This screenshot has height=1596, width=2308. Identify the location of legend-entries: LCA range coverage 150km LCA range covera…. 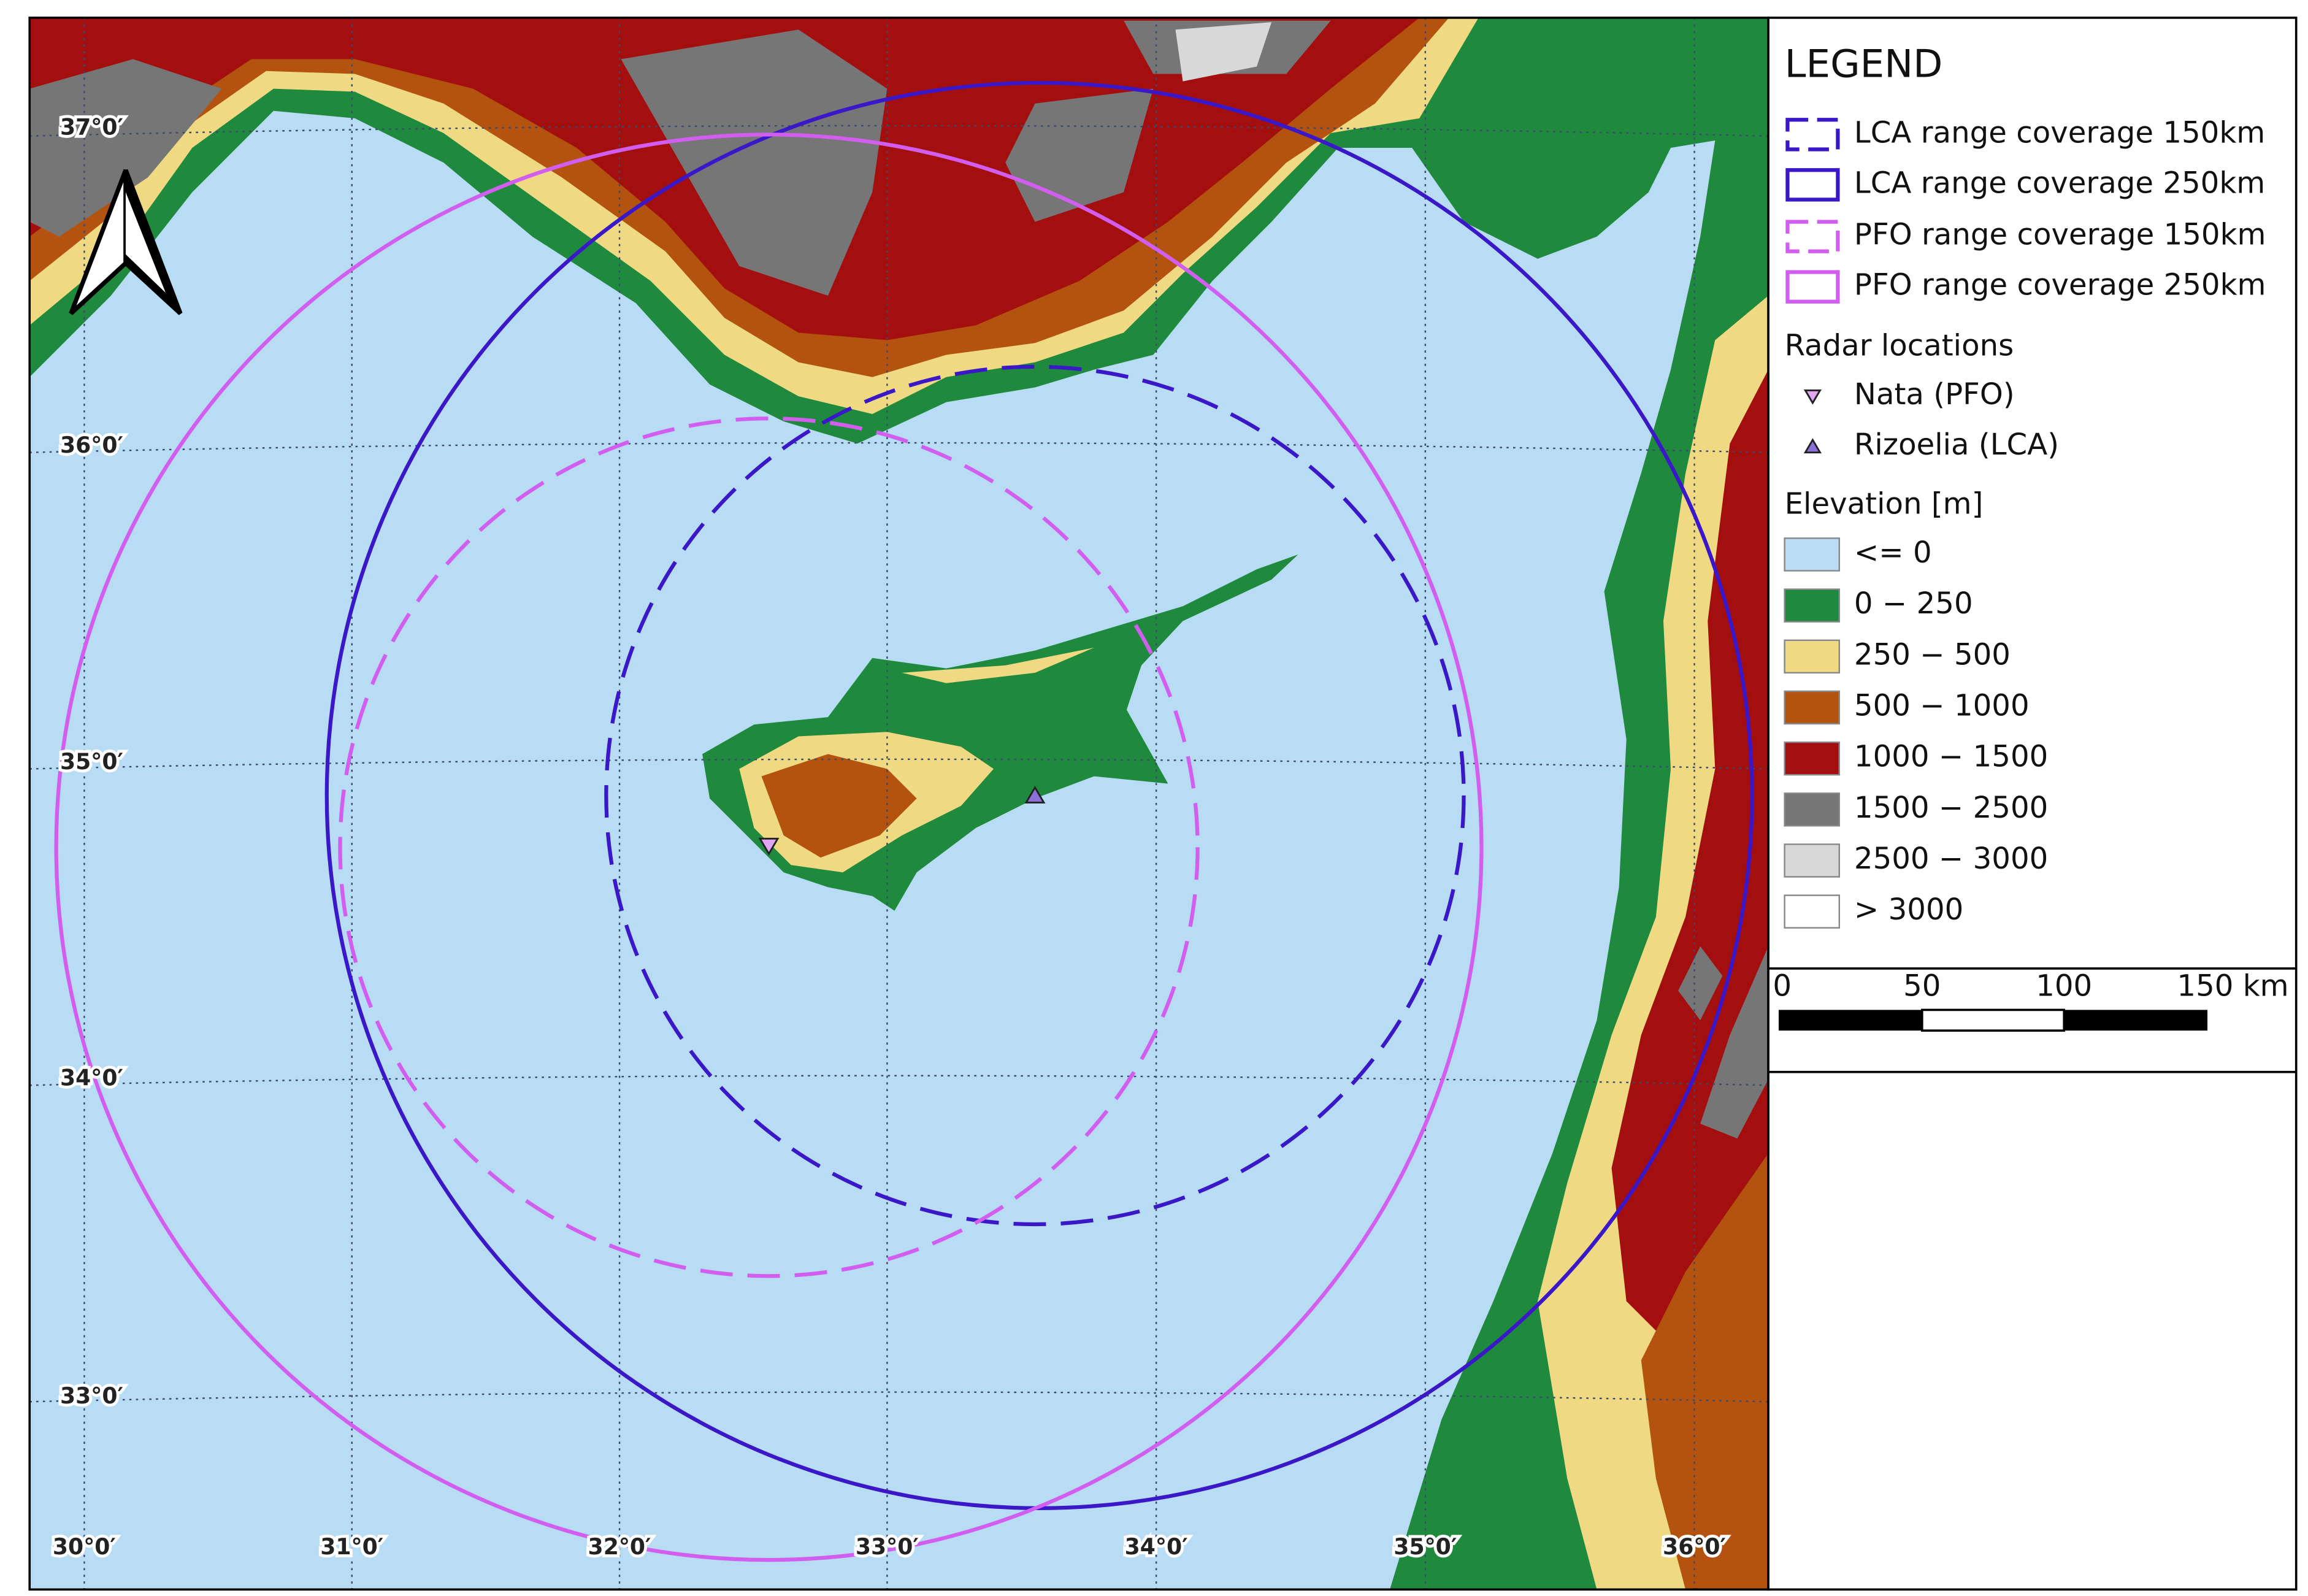
(2025, 522).